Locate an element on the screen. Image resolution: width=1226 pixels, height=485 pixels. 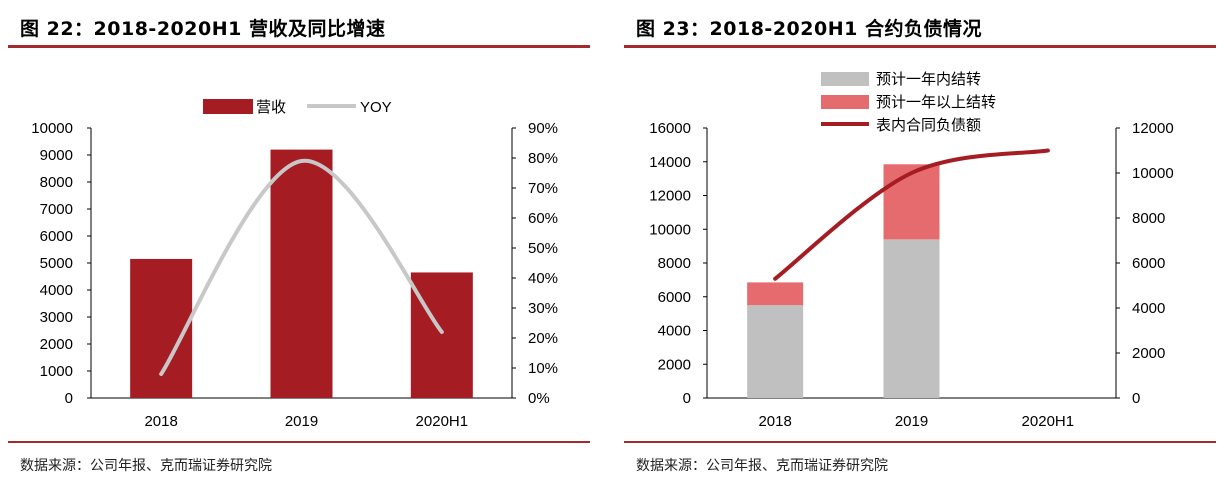
legend-swatch-revenue is located at coordinates (228, 106).